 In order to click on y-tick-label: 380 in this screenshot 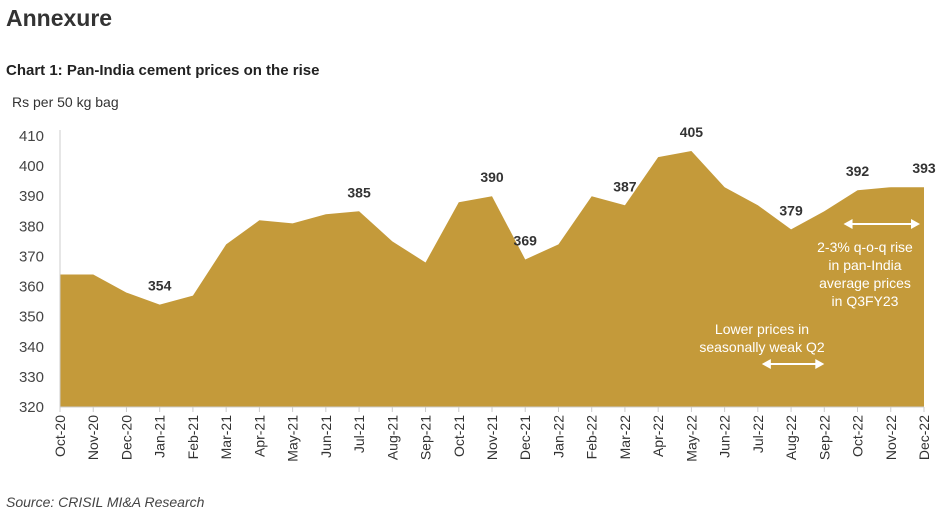, I will do `click(31, 226)`.